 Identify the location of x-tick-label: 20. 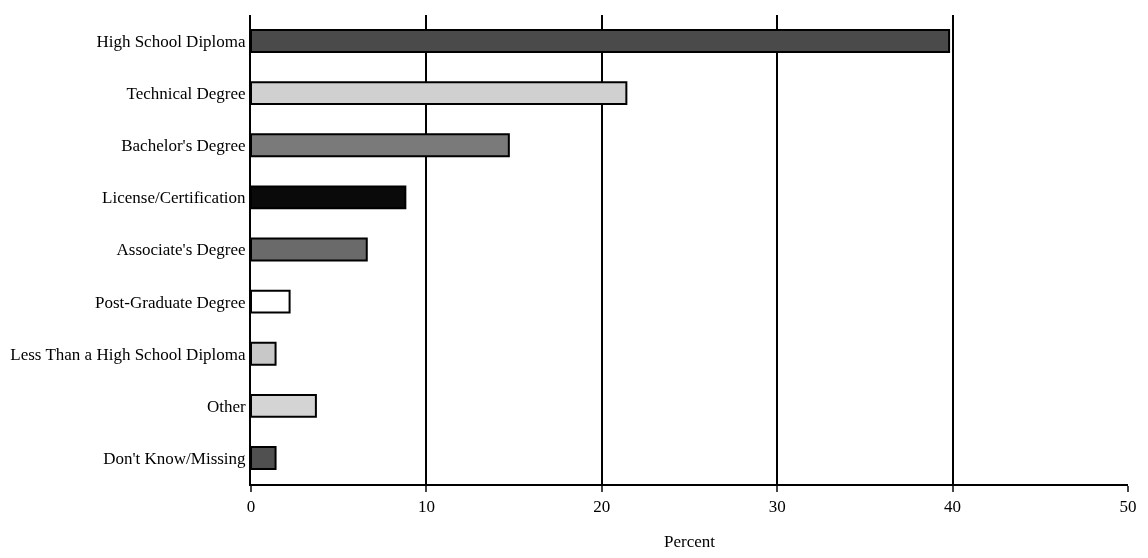
(602, 507).